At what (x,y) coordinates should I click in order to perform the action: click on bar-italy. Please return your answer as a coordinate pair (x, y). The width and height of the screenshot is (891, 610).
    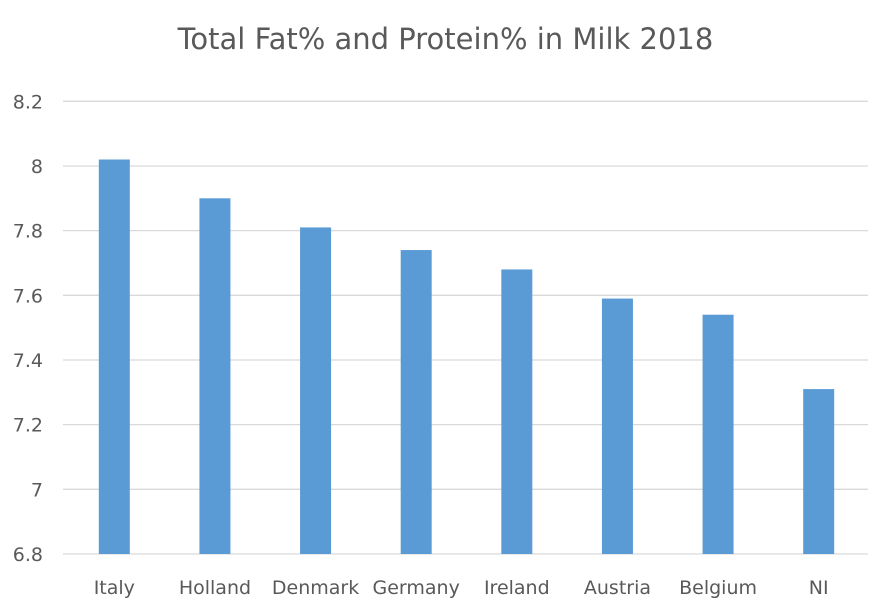
    Looking at the image, I should click on (114, 357).